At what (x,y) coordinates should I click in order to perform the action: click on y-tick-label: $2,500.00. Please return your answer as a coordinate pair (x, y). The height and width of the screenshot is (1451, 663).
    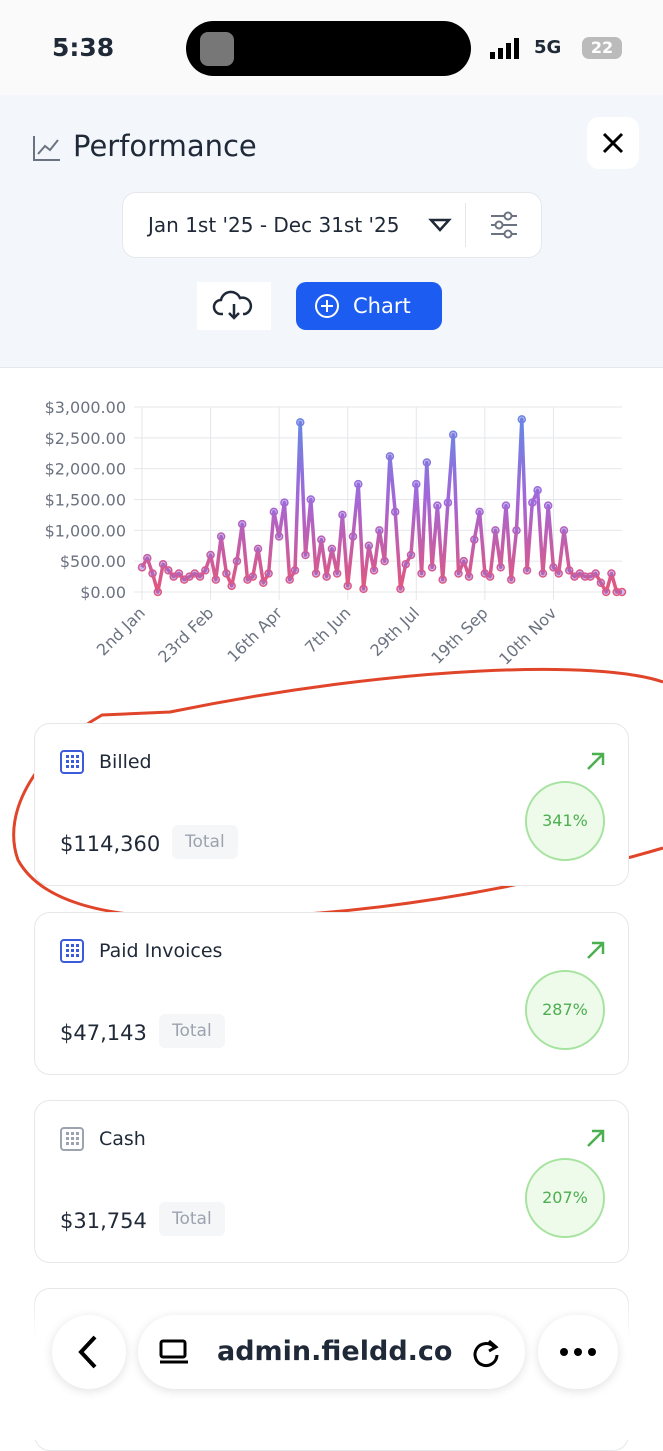
    Looking at the image, I should click on (85, 438).